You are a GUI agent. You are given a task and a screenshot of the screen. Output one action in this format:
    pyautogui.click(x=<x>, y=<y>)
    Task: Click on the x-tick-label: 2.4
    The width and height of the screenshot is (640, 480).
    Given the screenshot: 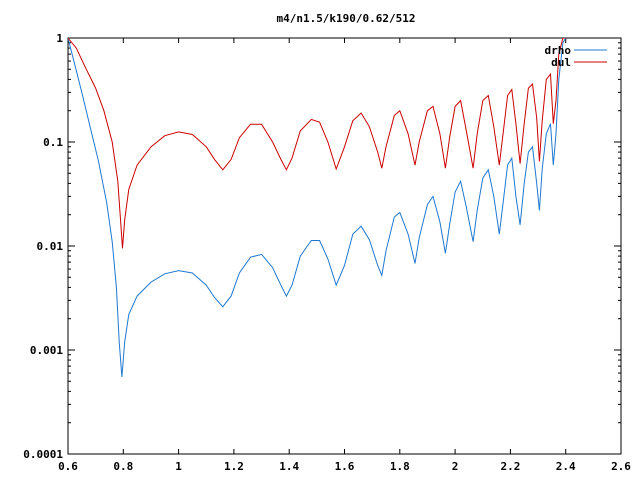 What is the action you would take?
    pyautogui.click(x=566, y=466)
    